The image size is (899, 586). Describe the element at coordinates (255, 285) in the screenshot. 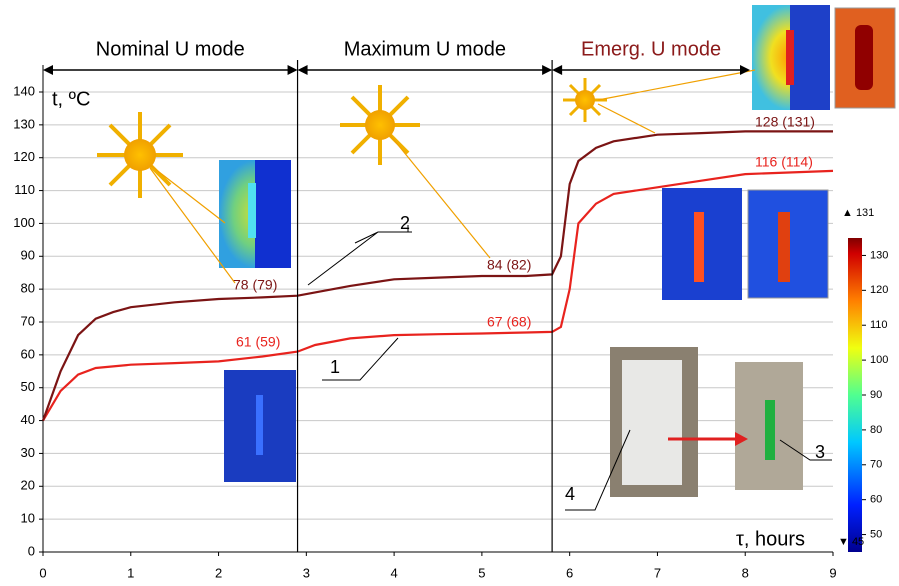

I see `value-annotation: 78 (79)` at that location.